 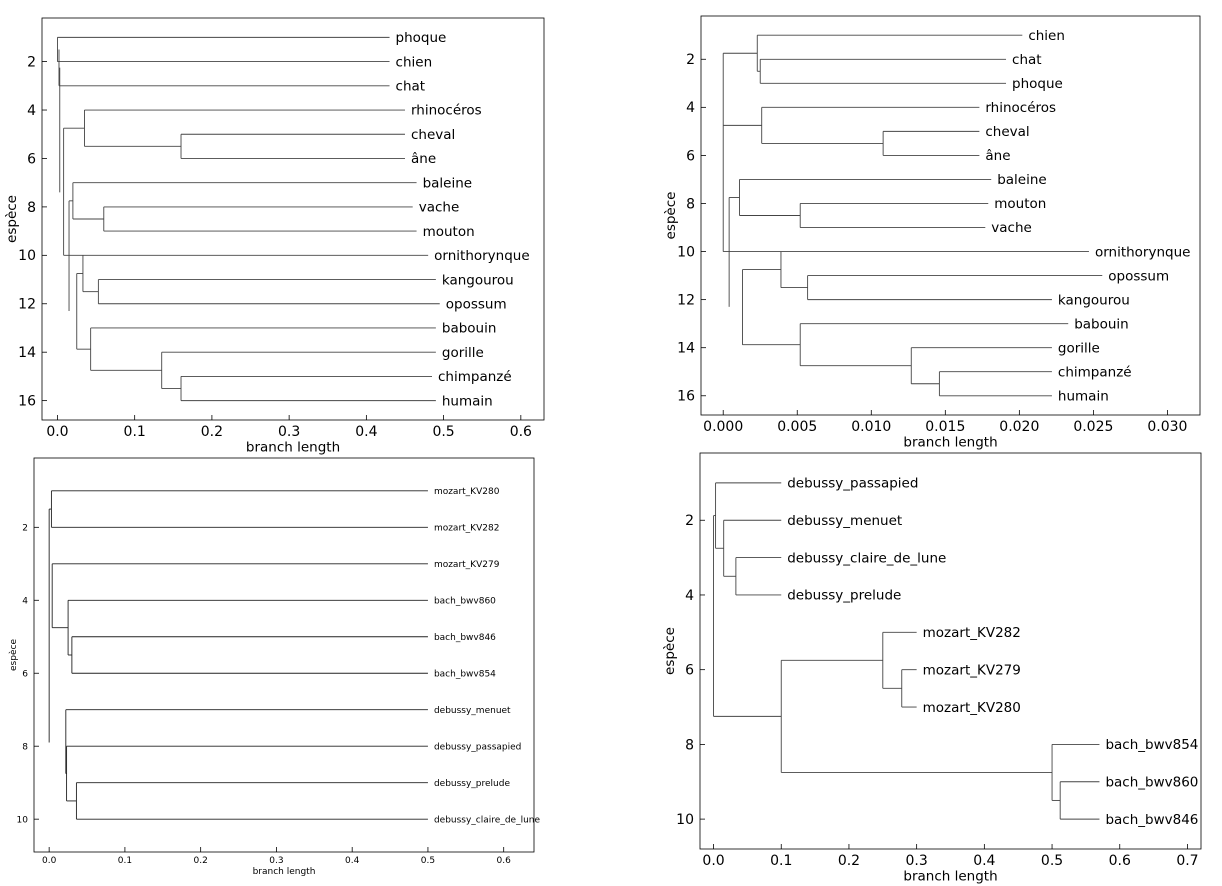 What do you see at coordinates (27, 402) in the screenshot?
I see `y-tick-label: 16` at bounding box center [27, 402].